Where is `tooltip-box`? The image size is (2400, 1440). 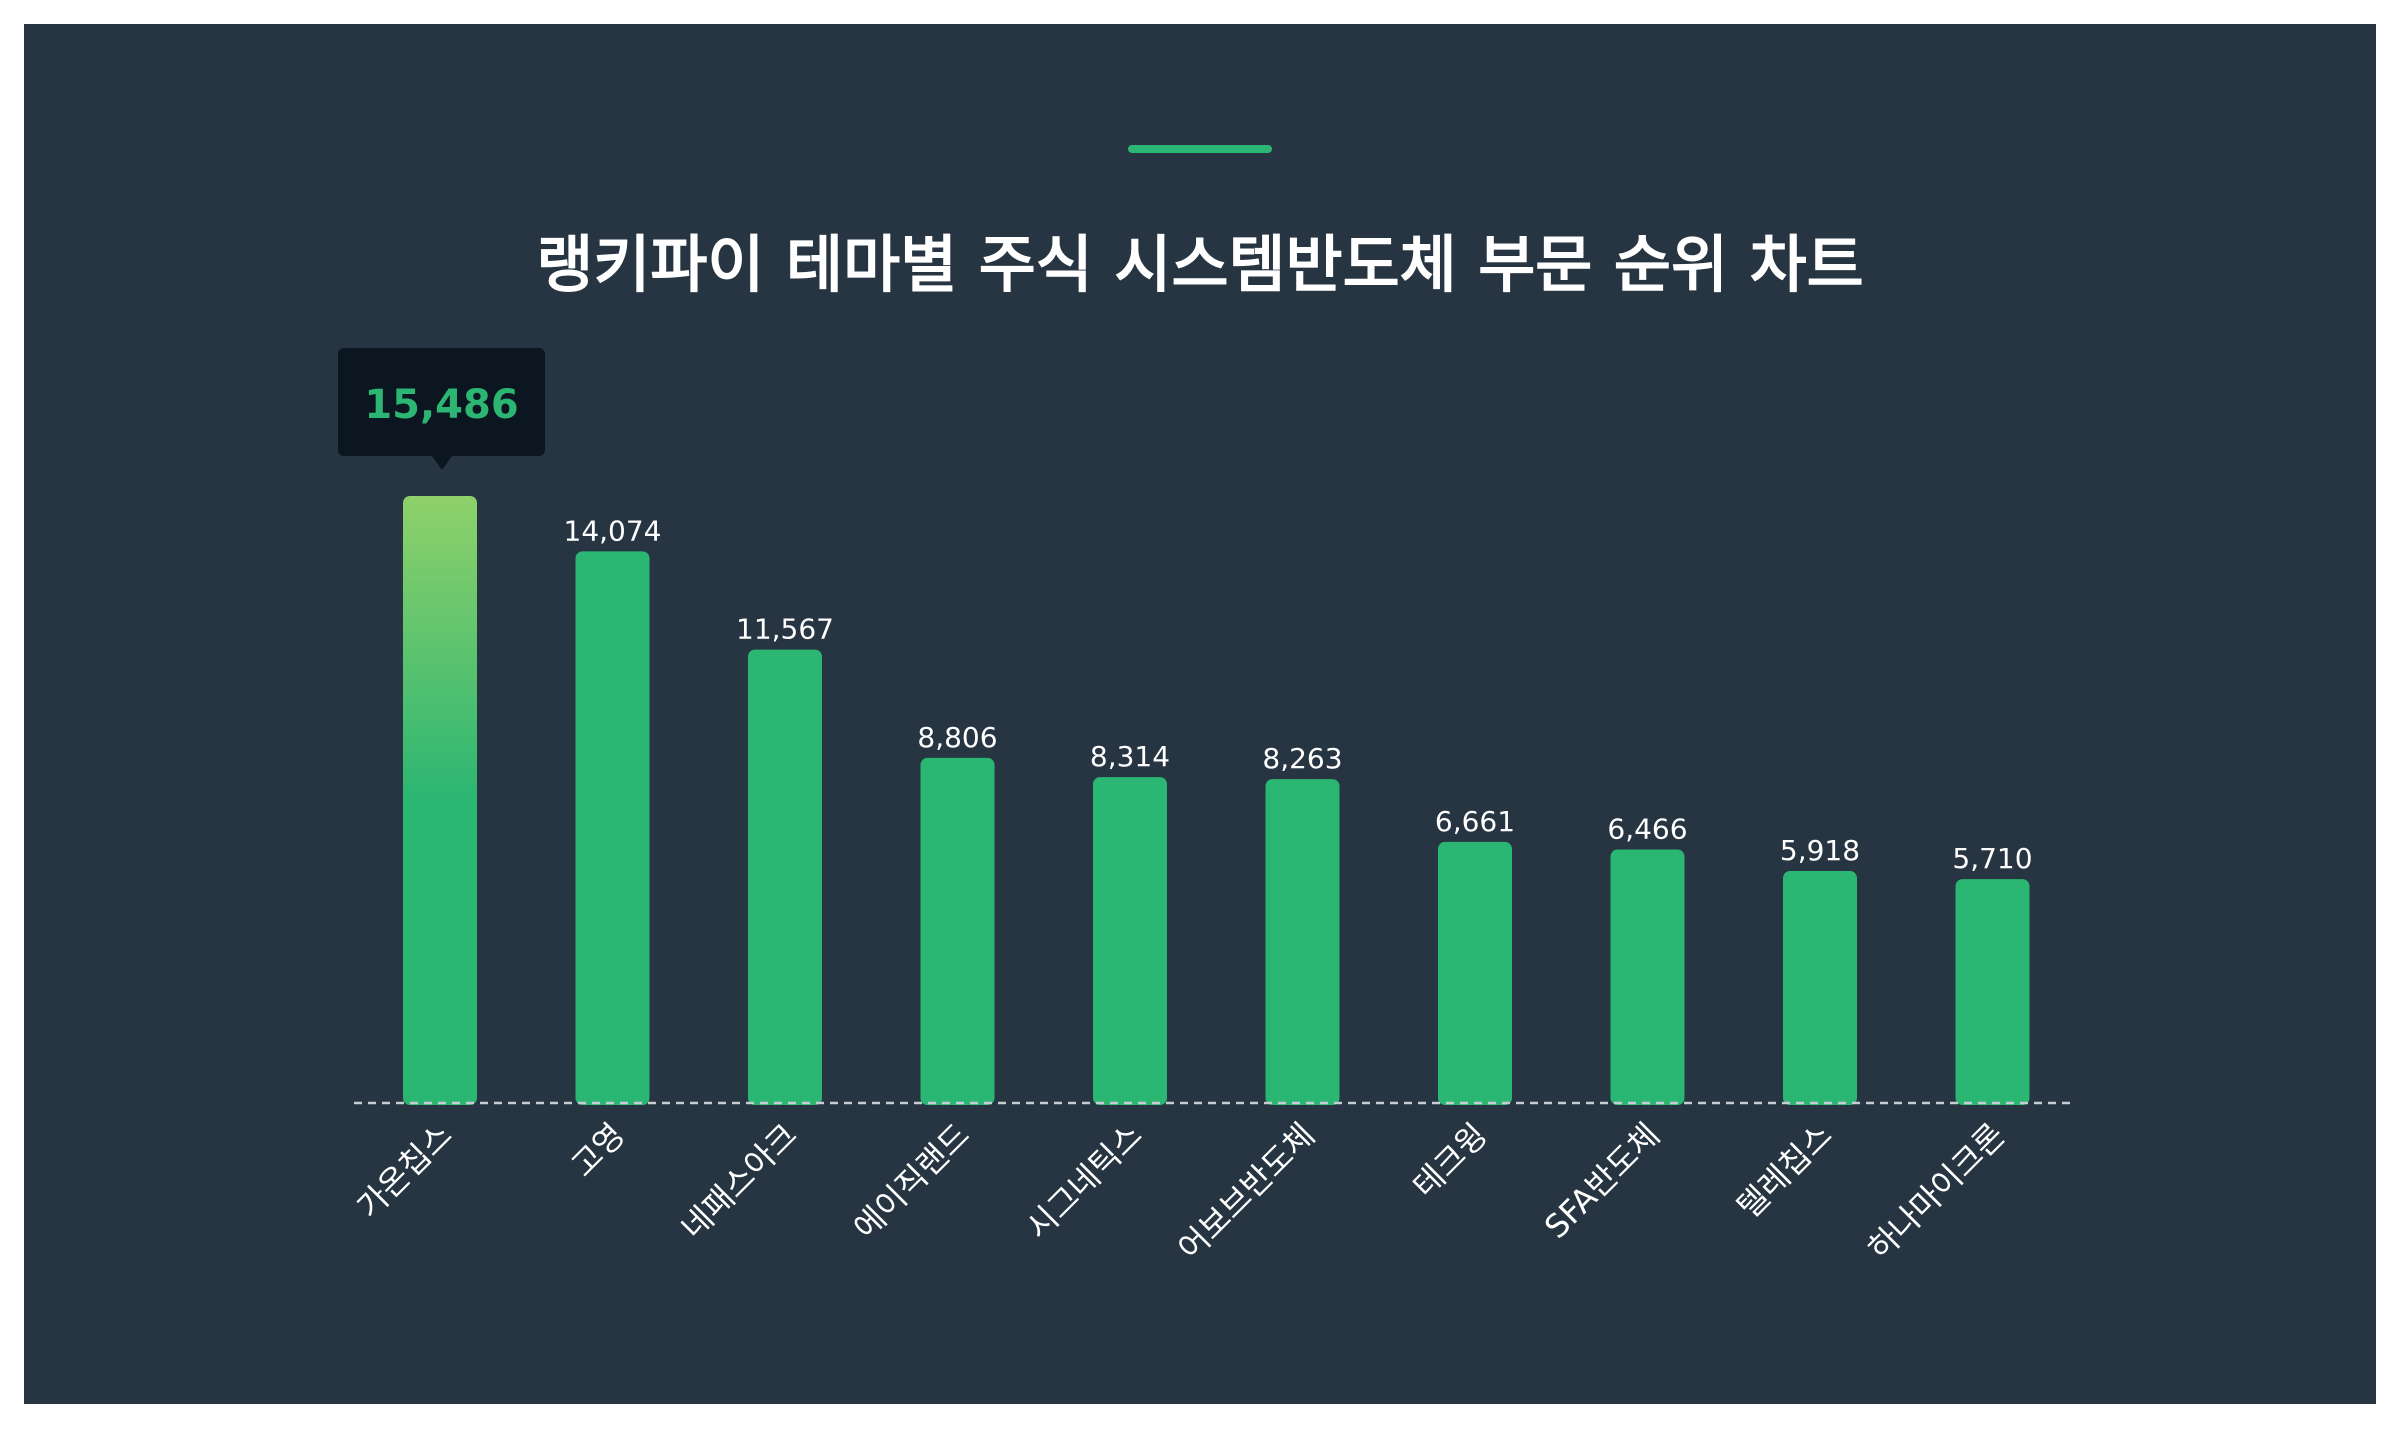 tooltip-box is located at coordinates (441, 402).